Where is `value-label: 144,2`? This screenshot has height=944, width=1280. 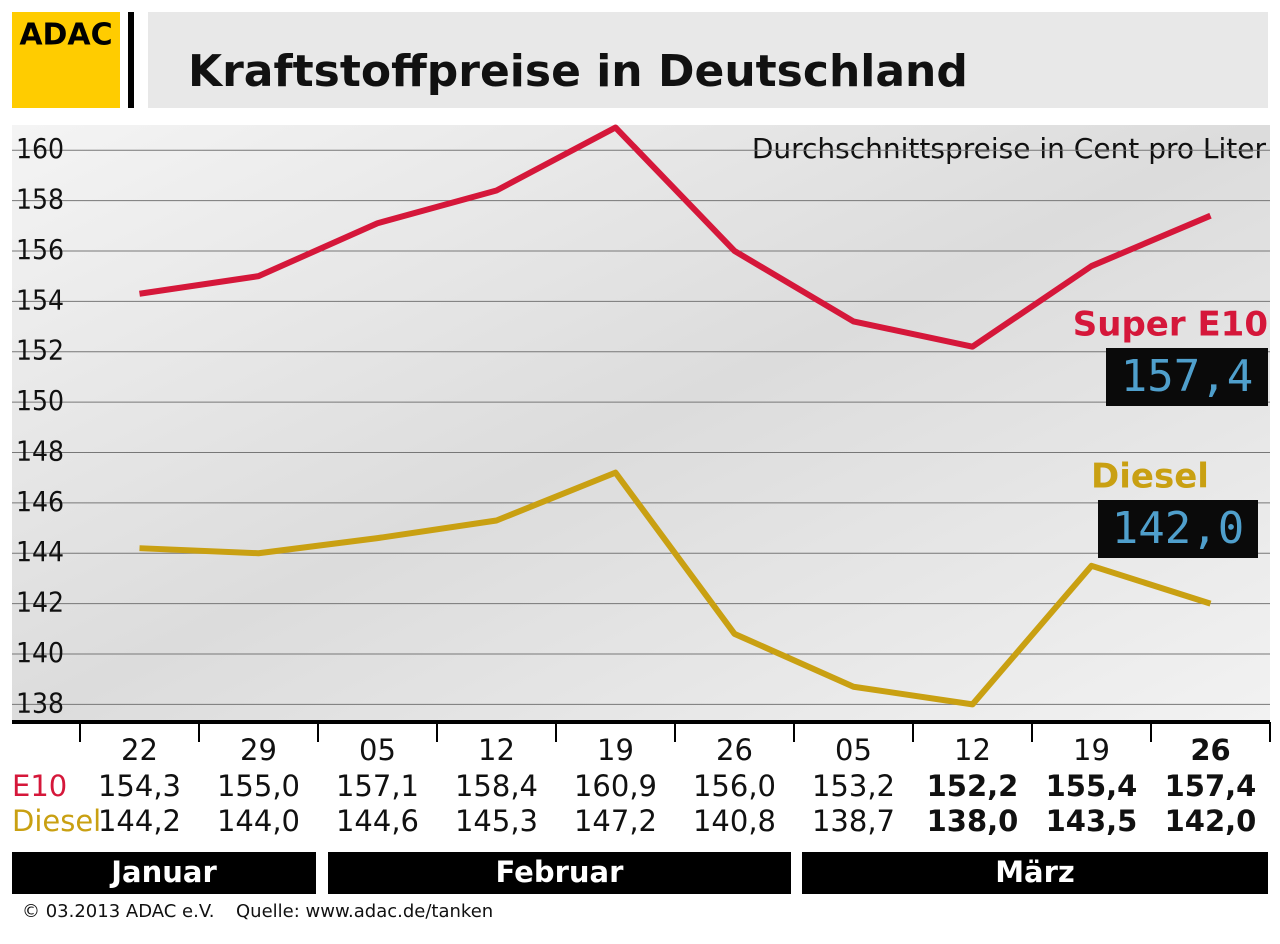 value-label: 144,2 is located at coordinates (139, 821).